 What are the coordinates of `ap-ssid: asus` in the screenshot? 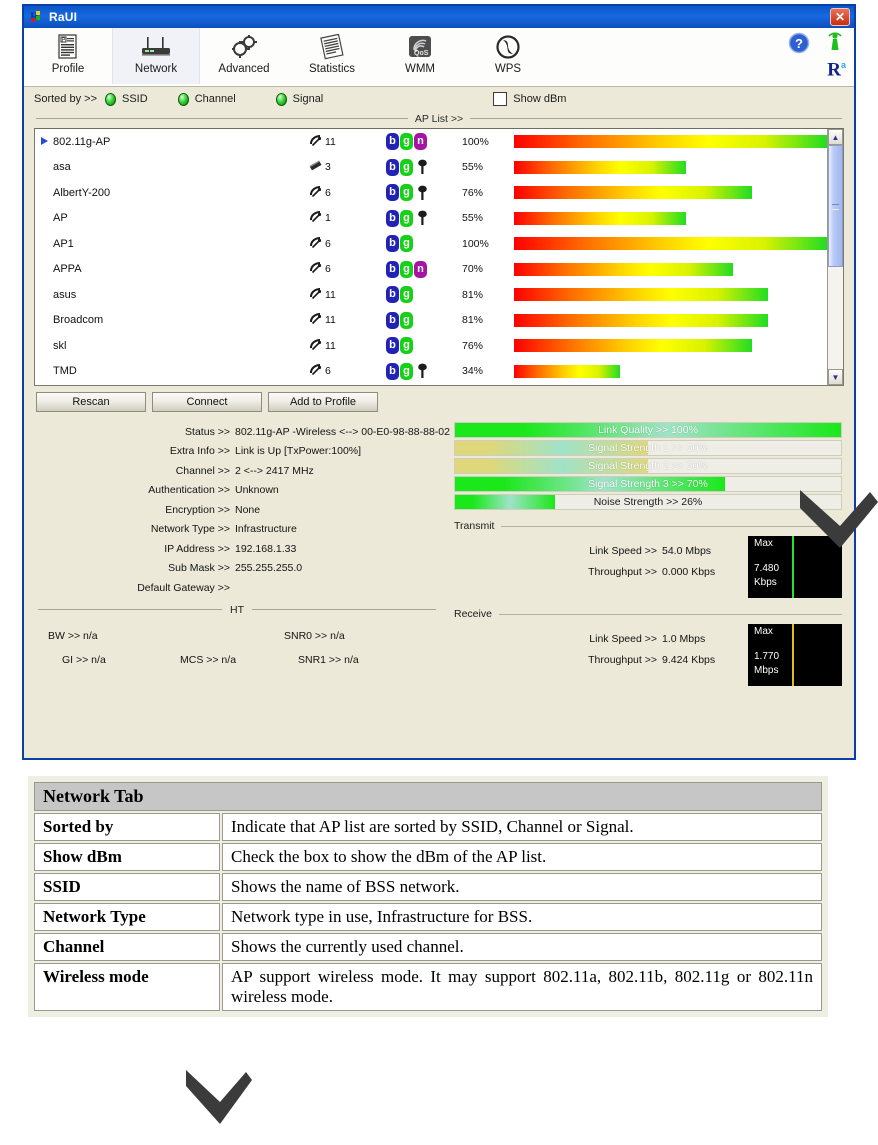 It's located at (65, 294).